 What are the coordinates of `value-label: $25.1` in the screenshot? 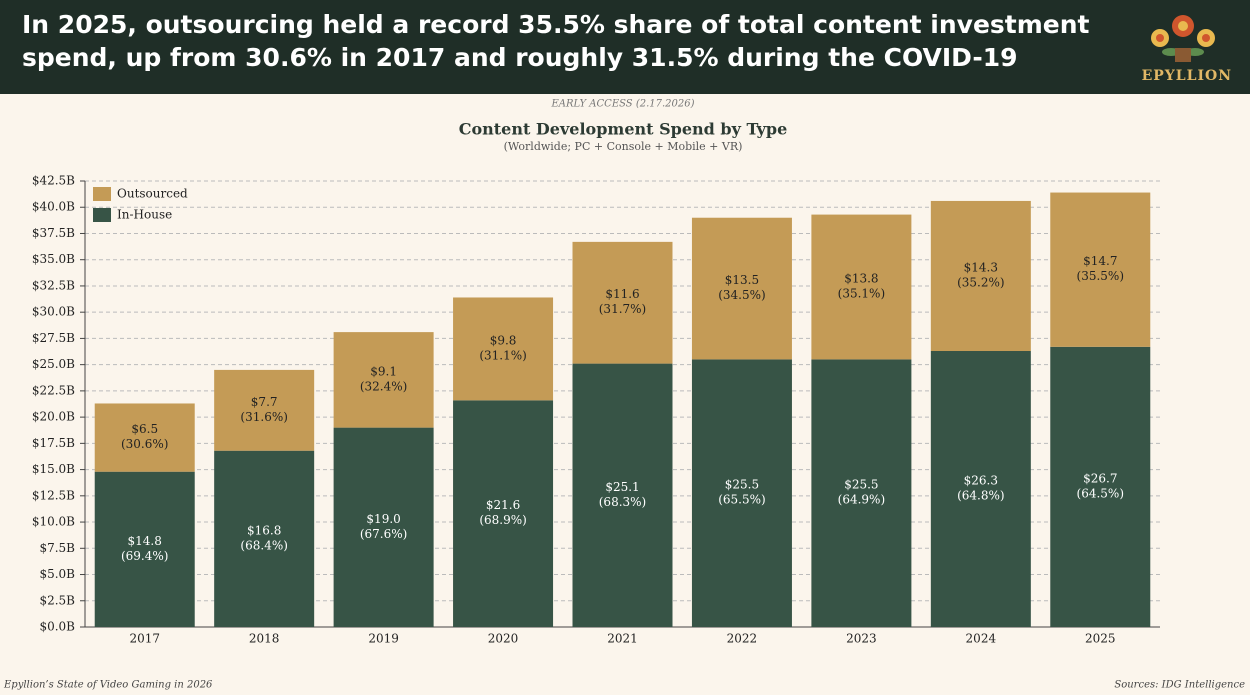 It's located at (622, 487).